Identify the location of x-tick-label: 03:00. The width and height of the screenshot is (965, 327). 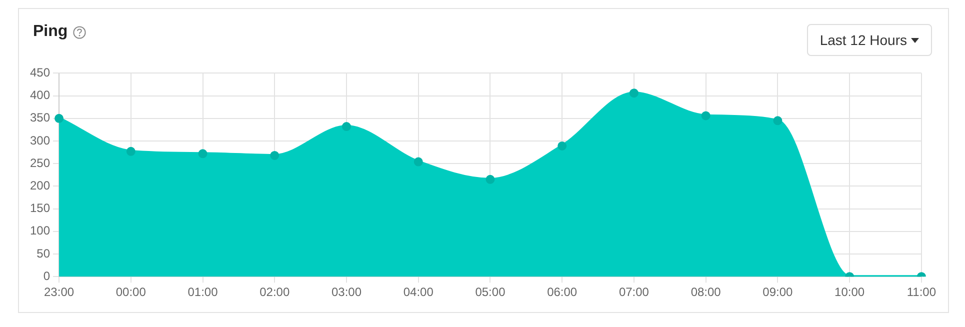
(346, 292).